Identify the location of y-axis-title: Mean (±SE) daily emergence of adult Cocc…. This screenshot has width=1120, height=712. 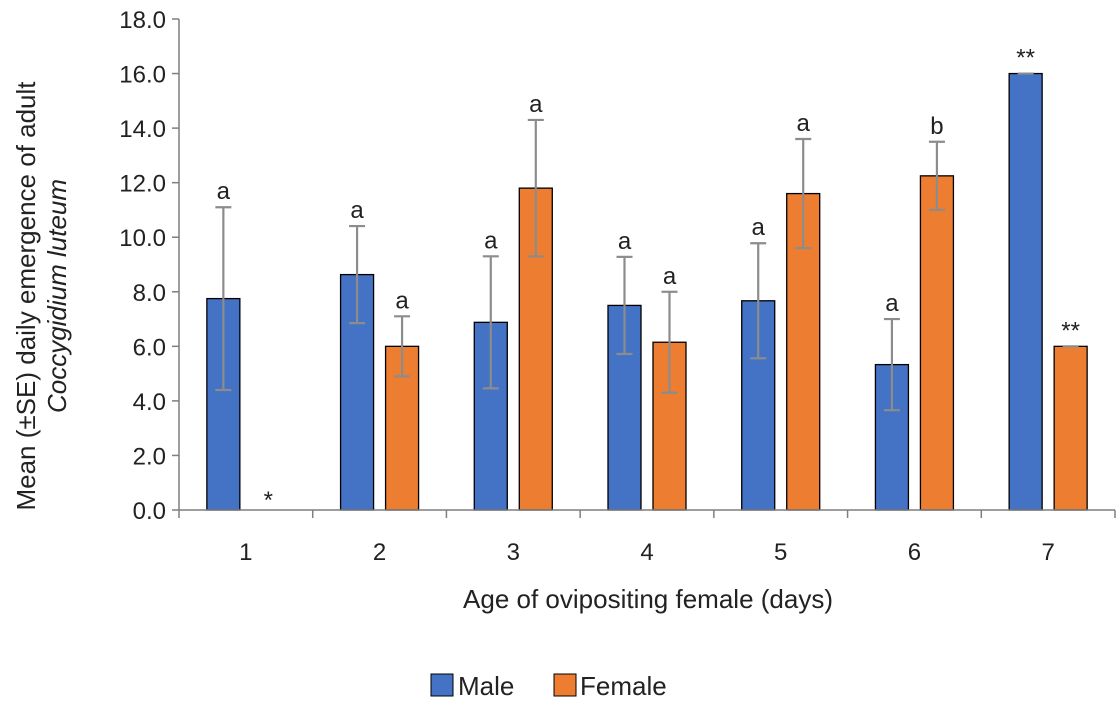
(41, 296).